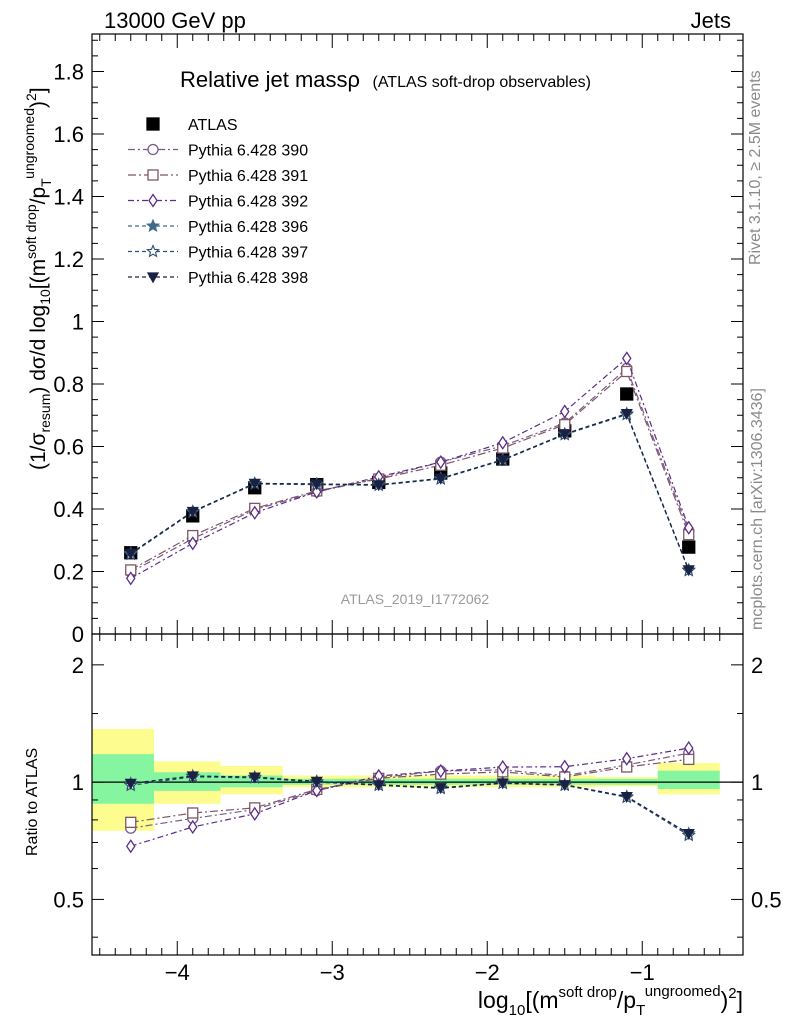 The height and width of the screenshot is (1024, 786). What do you see at coordinates (757, 782) in the screenshot?
I see `ratio-tick-label-right: 1` at bounding box center [757, 782].